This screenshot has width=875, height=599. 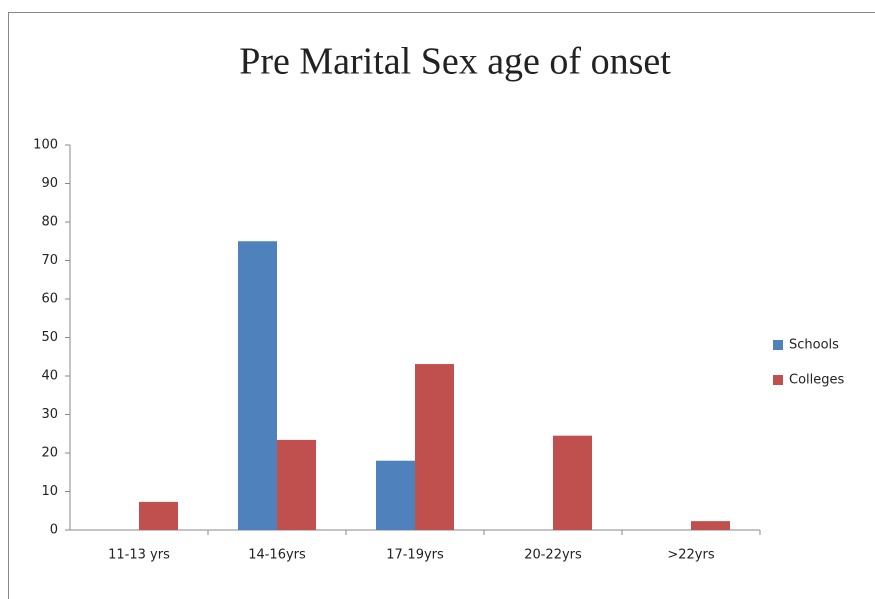 What do you see at coordinates (817, 380) in the screenshot?
I see `legend-label: Colleges` at bounding box center [817, 380].